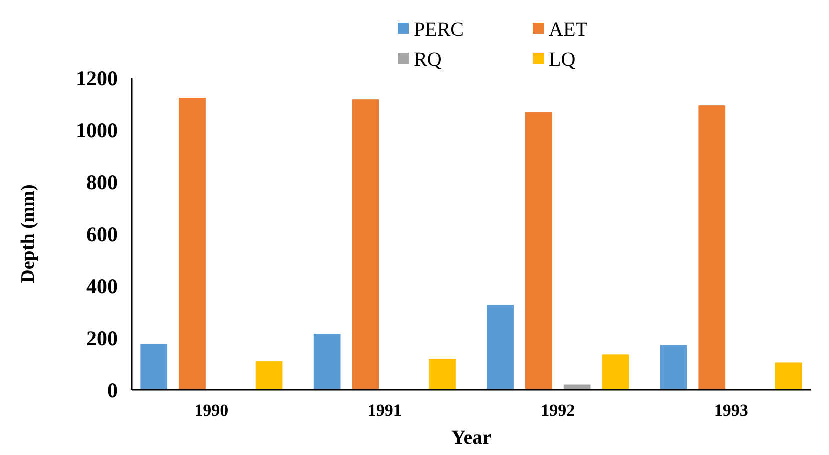 This screenshot has width=829, height=455. Describe the element at coordinates (731, 410) in the screenshot. I see `x-tick-label: 1993` at that location.